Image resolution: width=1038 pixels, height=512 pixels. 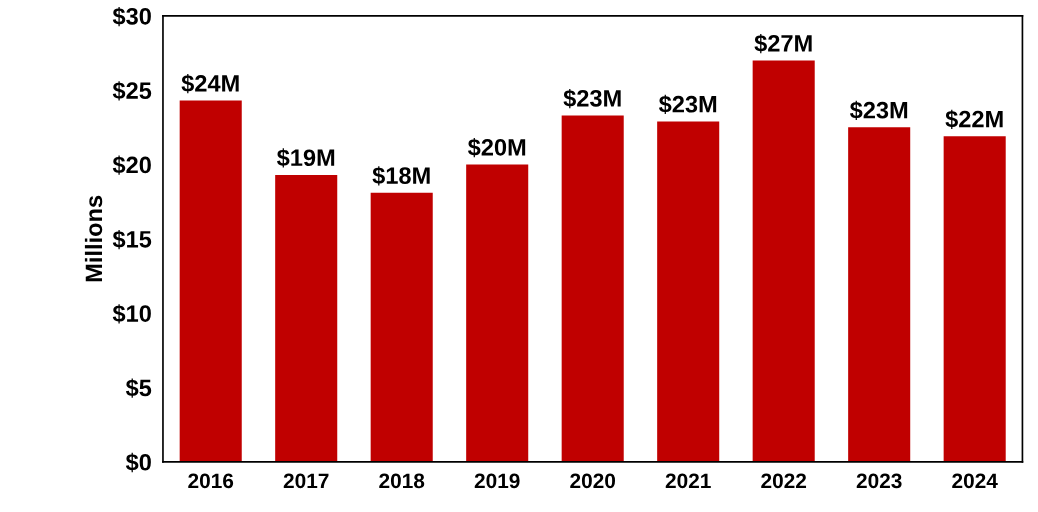 I want to click on x-tick-label: 2023, so click(x=879, y=481).